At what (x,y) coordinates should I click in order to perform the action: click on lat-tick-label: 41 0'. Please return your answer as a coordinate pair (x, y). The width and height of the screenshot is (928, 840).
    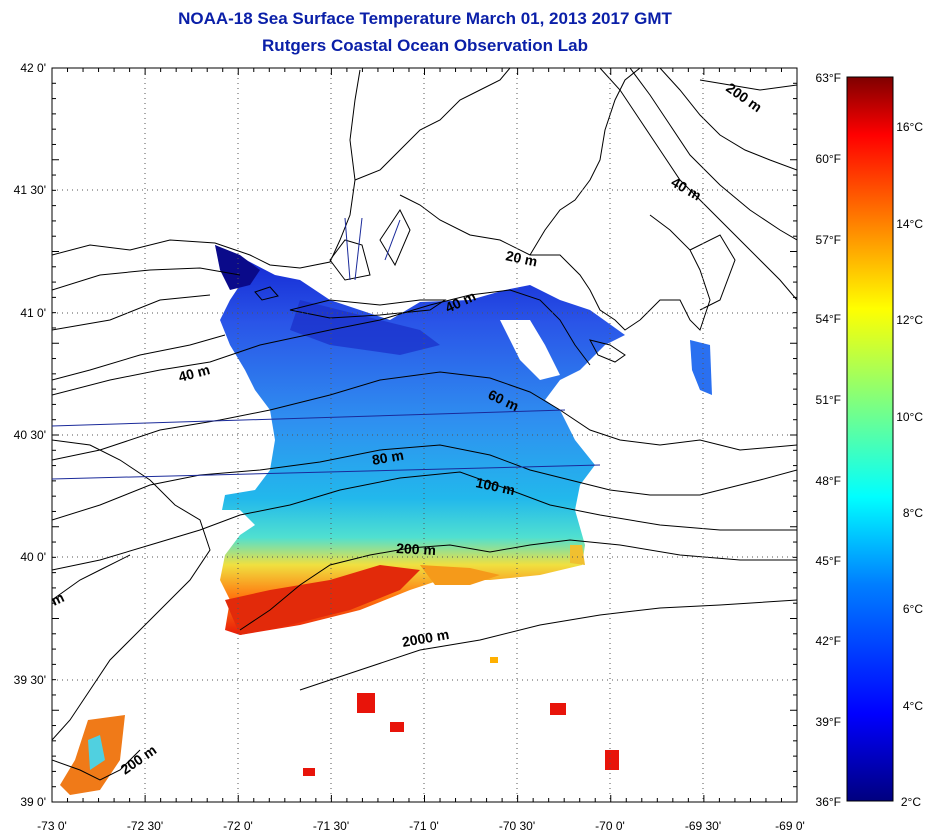
    Looking at the image, I should click on (33, 313).